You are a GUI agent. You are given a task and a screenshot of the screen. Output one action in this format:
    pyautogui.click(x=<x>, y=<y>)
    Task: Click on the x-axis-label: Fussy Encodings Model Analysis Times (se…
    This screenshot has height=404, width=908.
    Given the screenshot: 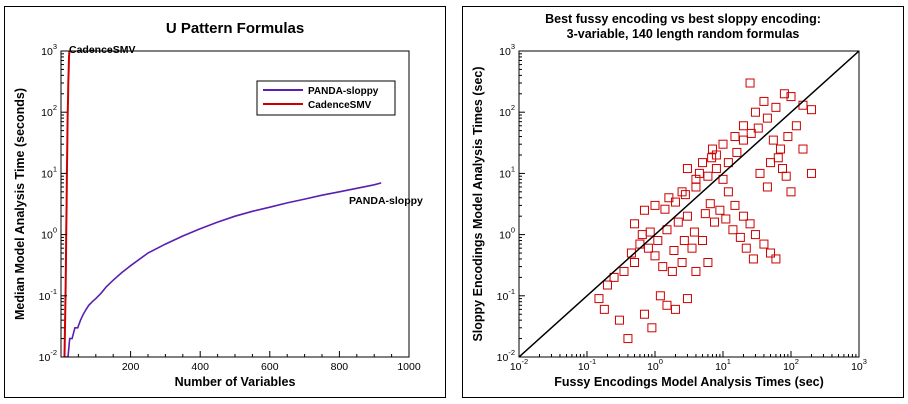 What is the action you would take?
    pyautogui.click(x=689, y=382)
    